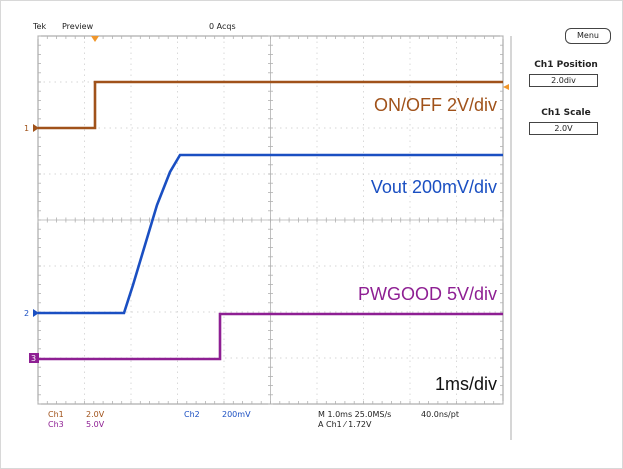 Image resolution: width=623 pixels, height=469 pixels. I want to click on onoff-label: ON/OFF 2V/div, so click(435, 105).